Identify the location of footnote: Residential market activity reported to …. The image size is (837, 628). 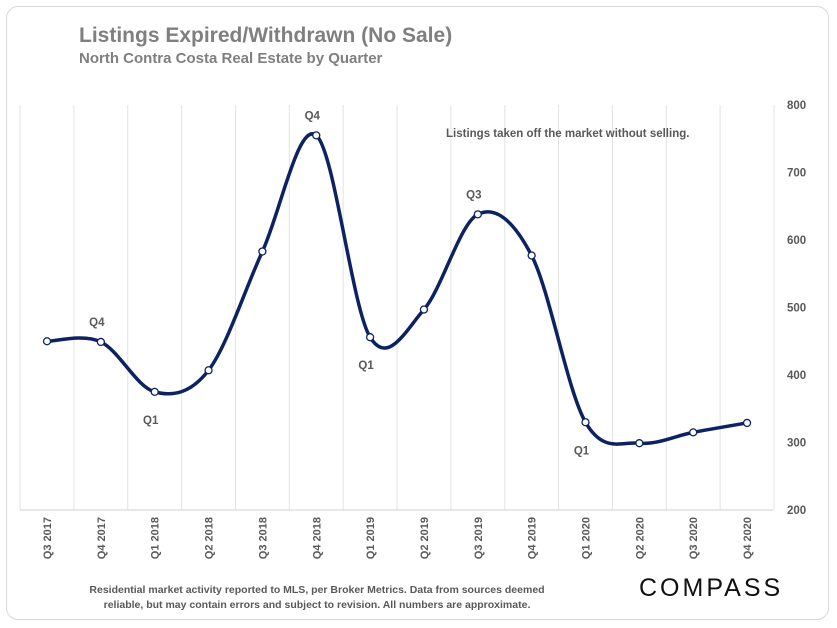
(317, 597).